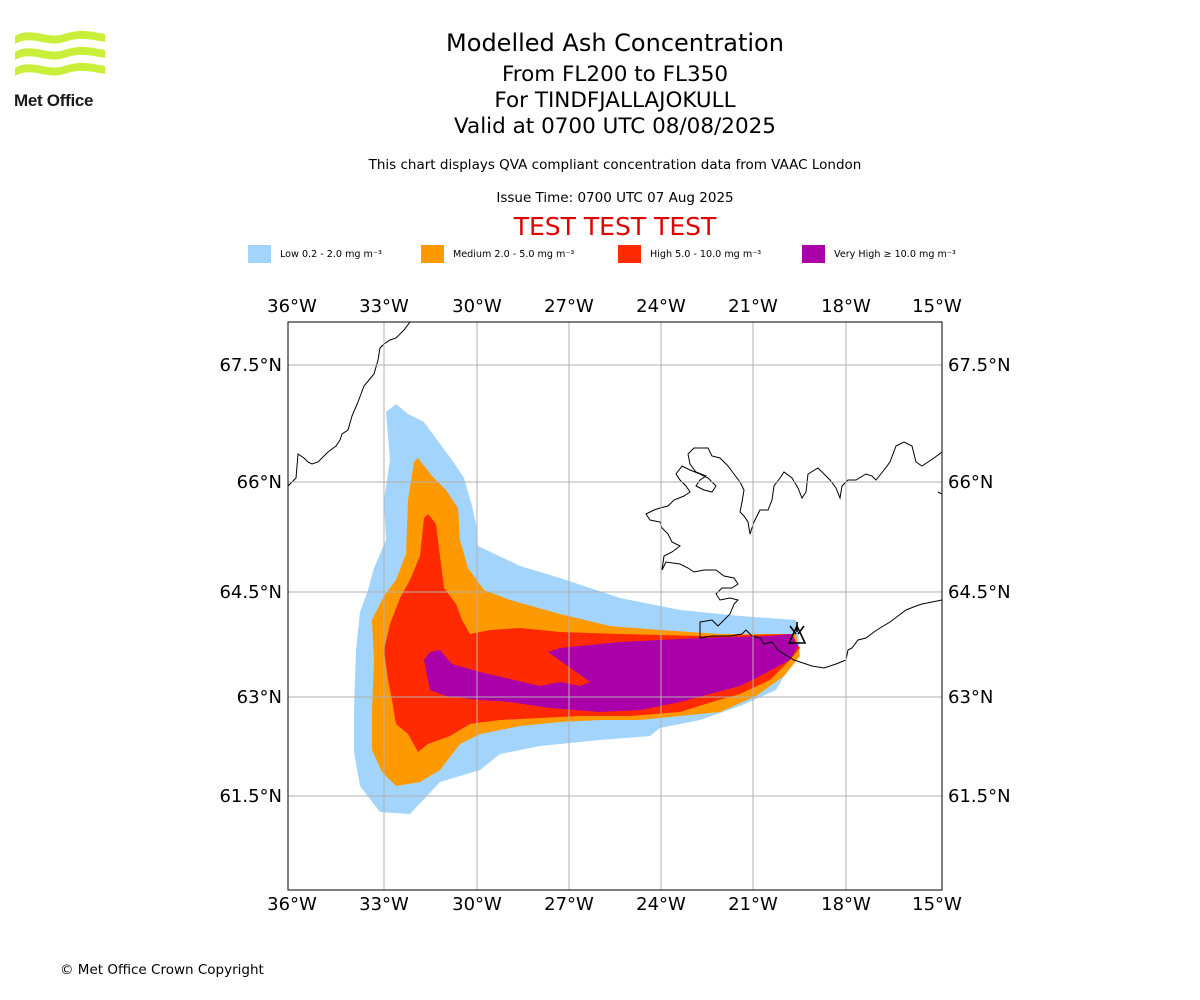 The width and height of the screenshot is (1200, 1000). I want to click on legend-swatch-medium, so click(432, 254).